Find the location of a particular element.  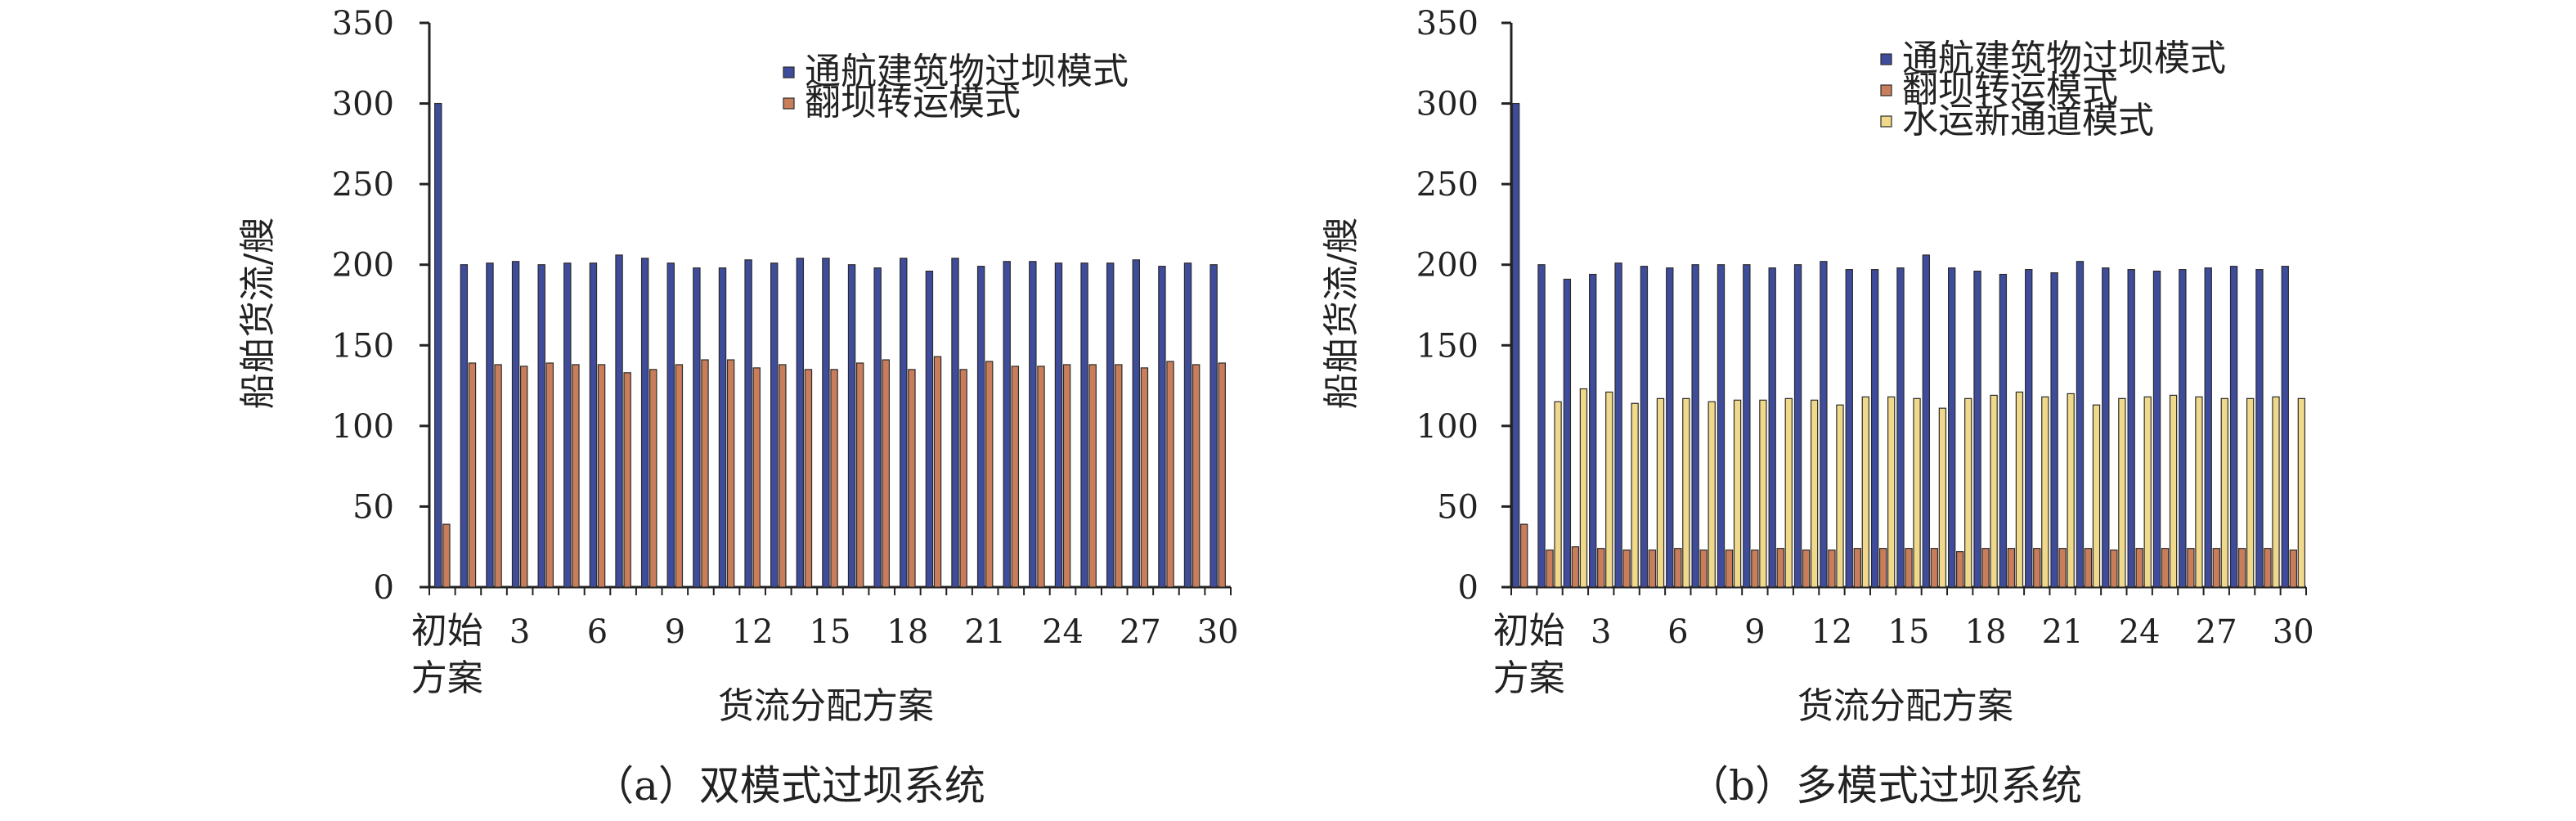

panel-caption: （b）多模式过坝系统 is located at coordinates (1885, 786).